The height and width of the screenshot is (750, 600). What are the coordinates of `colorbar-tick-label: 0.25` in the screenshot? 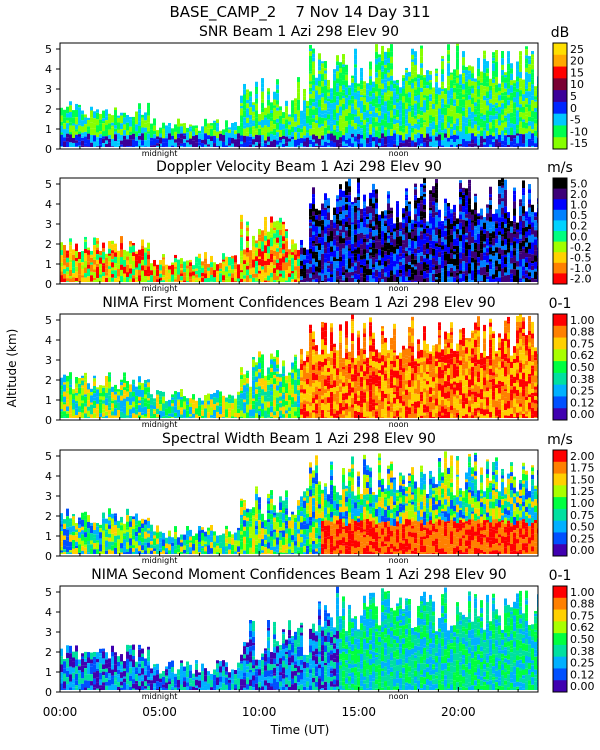 It's located at (582, 663).